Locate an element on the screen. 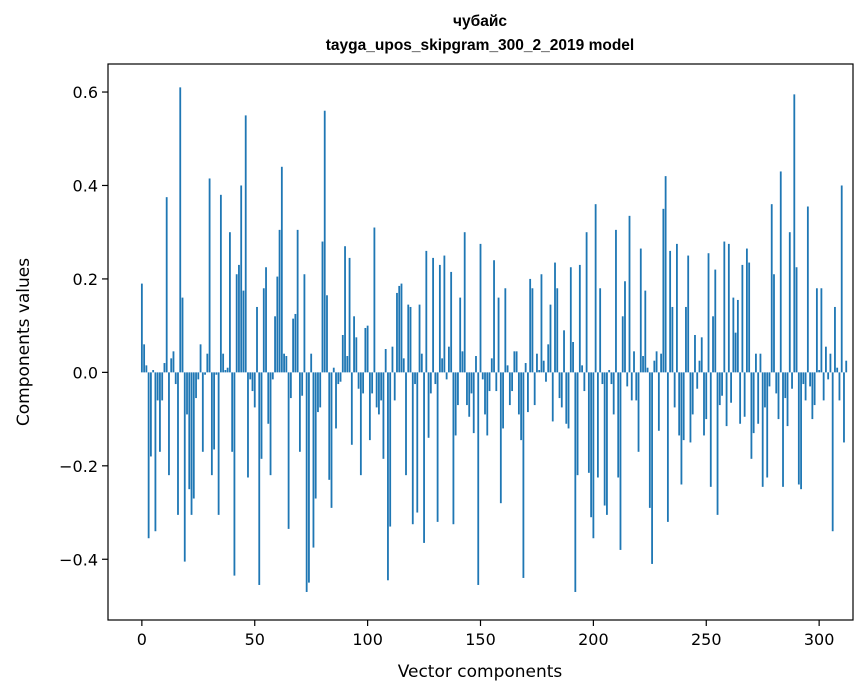 The width and height of the screenshot is (867, 696). y-tick-label: 0.0 is located at coordinates (85, 372).